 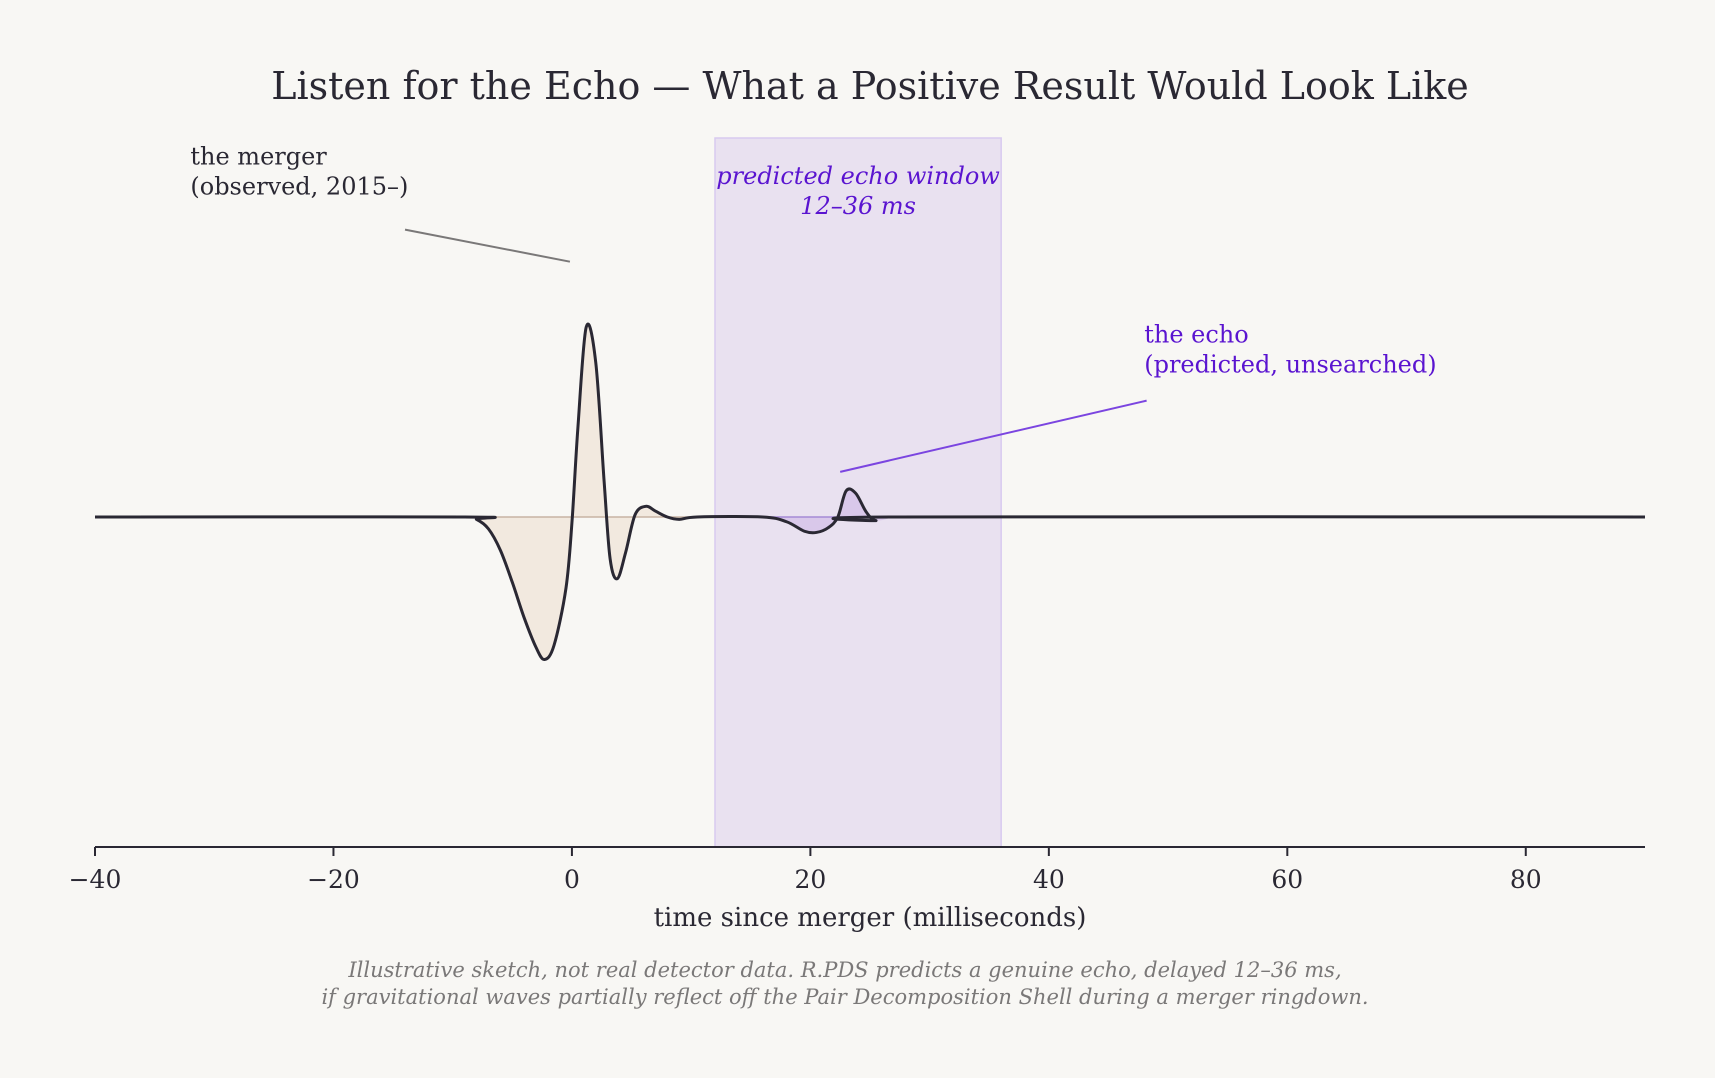 What do you see at coordinates (870, 918) in the screenshot?
I see `x-axis-label: time since merger (milliseconds)` at bounding box center [870, 918].